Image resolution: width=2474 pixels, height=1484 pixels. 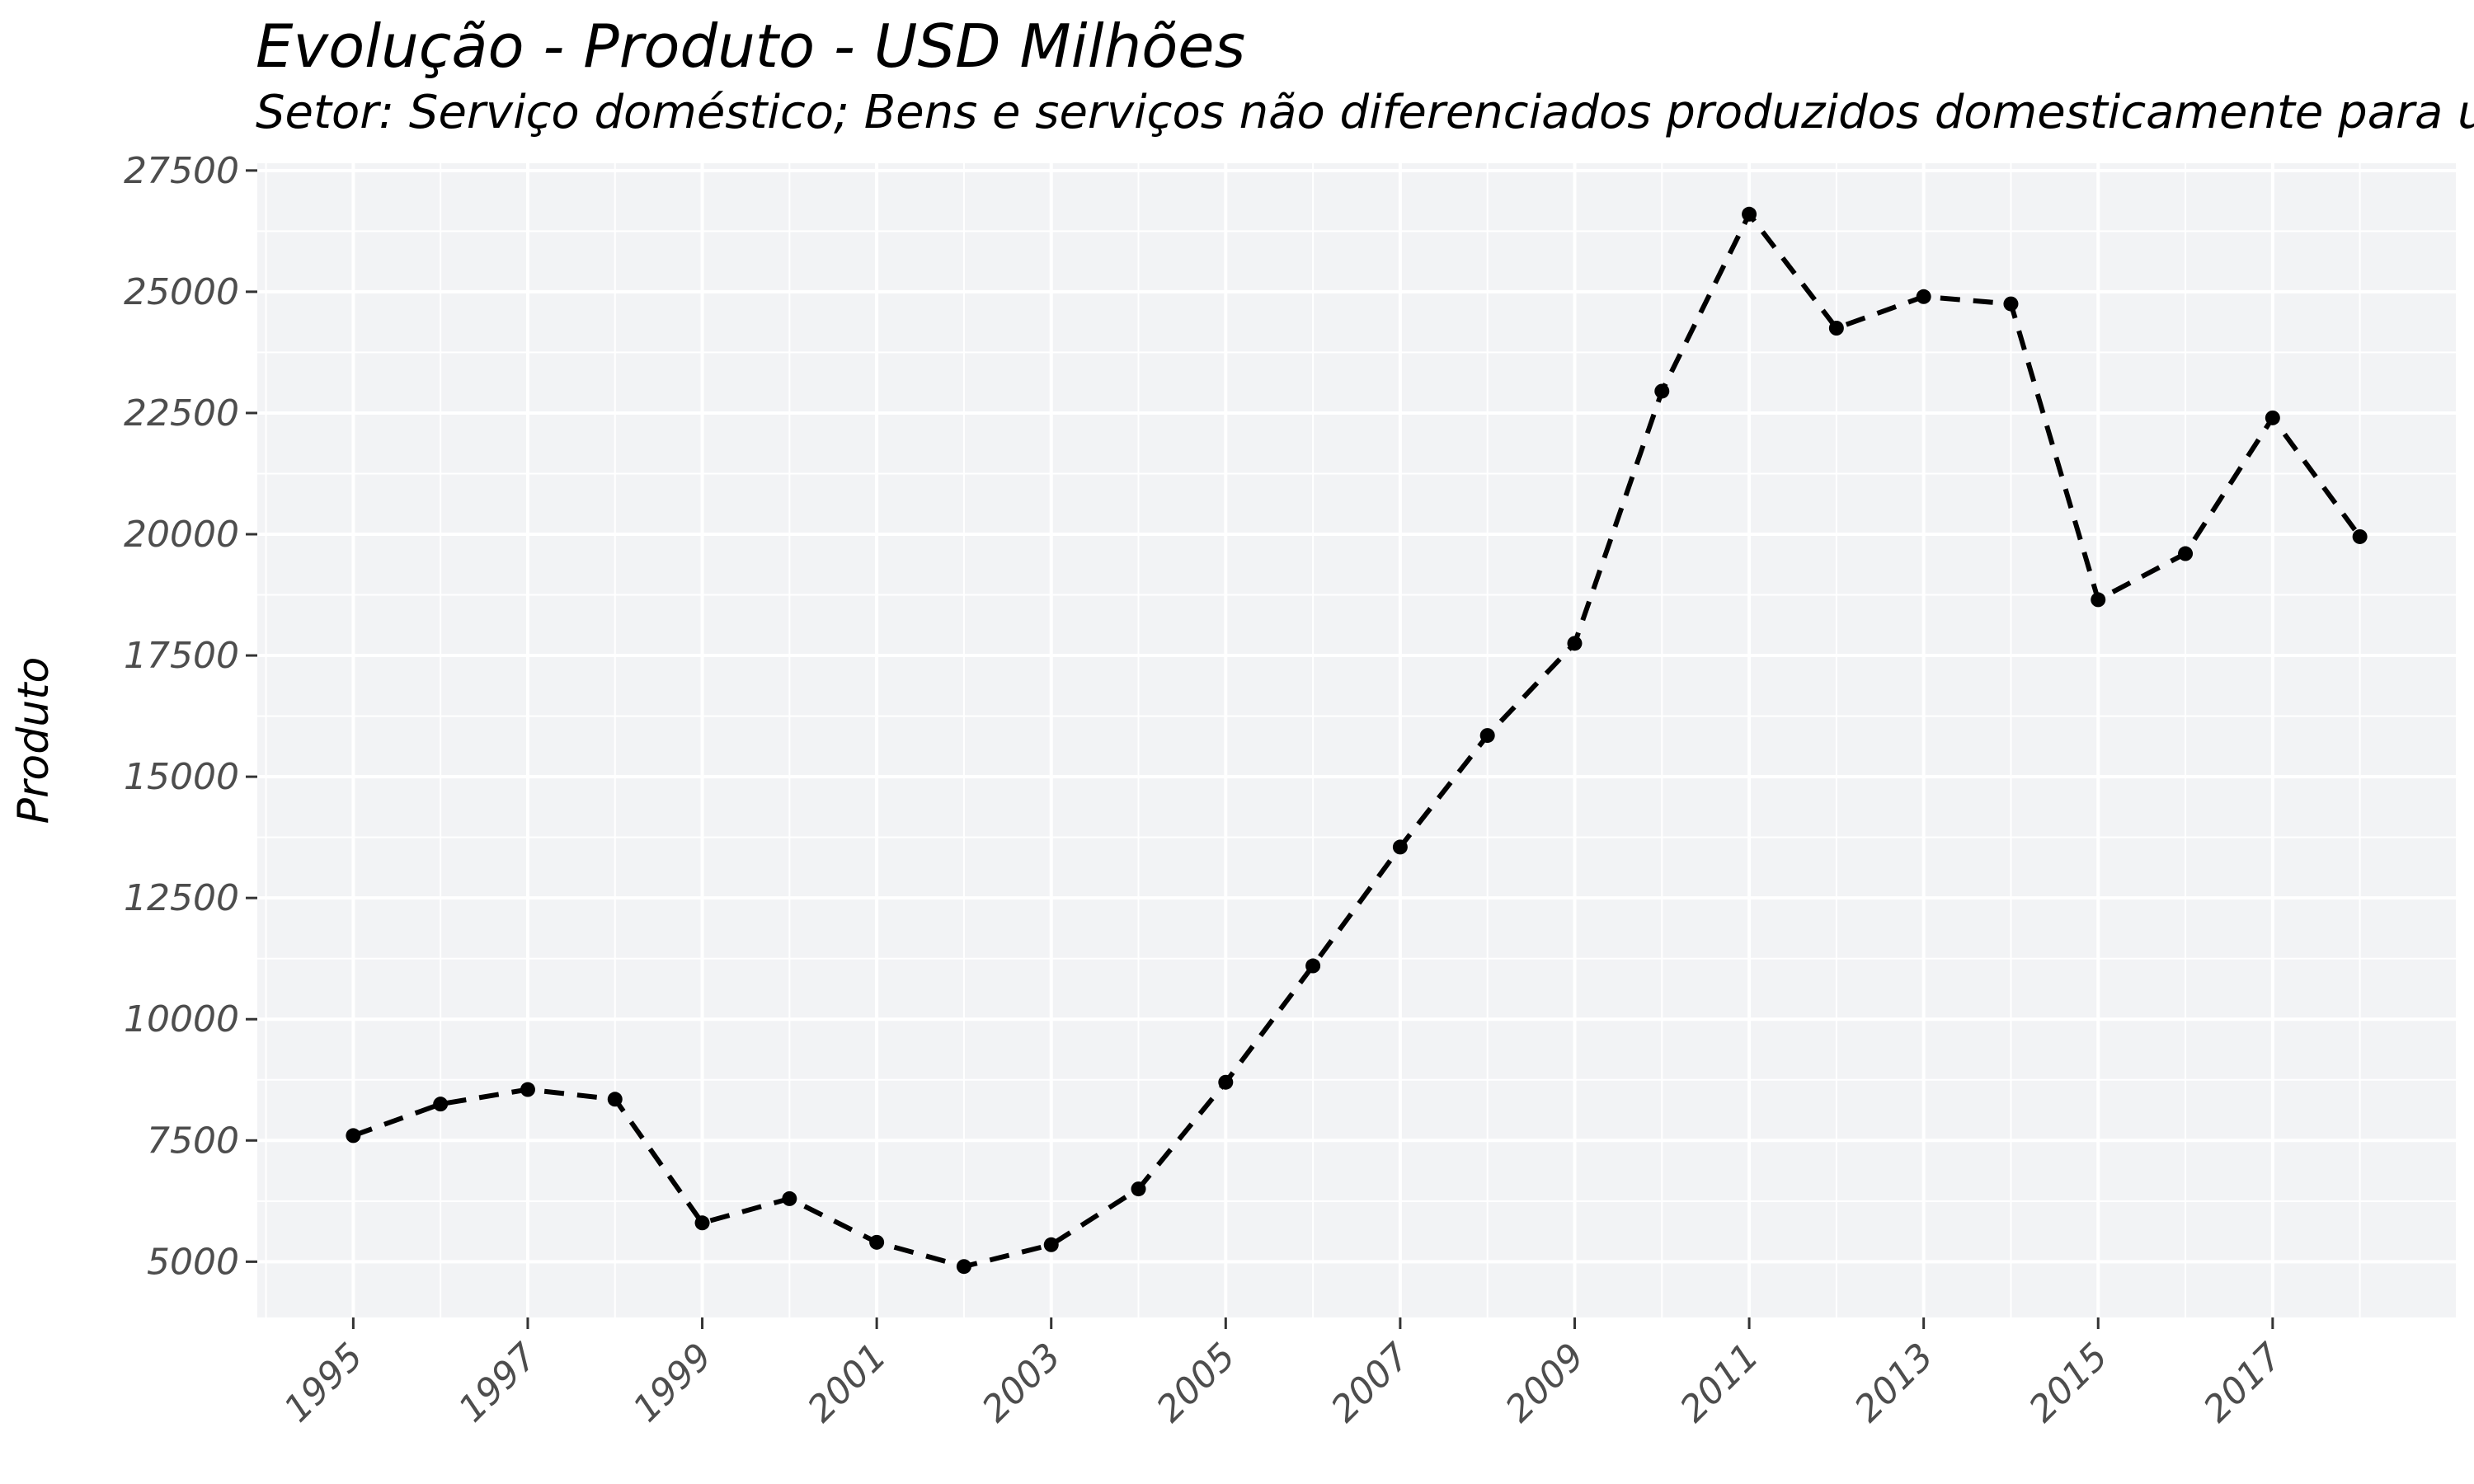 I want to click on y-tick-label: 20000, so click(x=181, y=535).